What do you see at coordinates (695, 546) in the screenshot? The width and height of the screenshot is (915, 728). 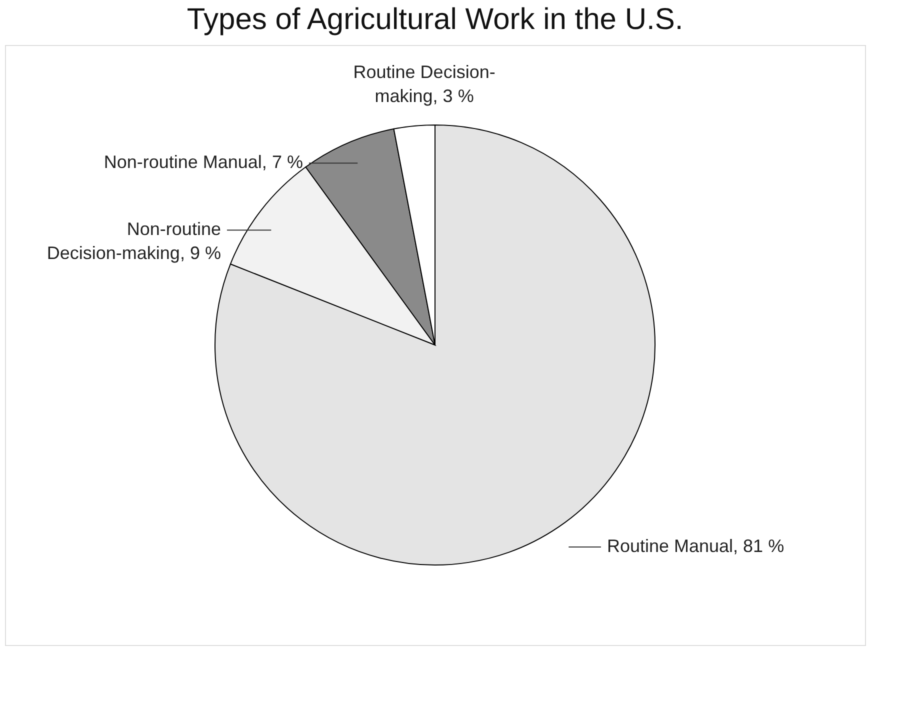 I see `slice-label: Routine Manual, 81 %` at bounding box center [695, 546].